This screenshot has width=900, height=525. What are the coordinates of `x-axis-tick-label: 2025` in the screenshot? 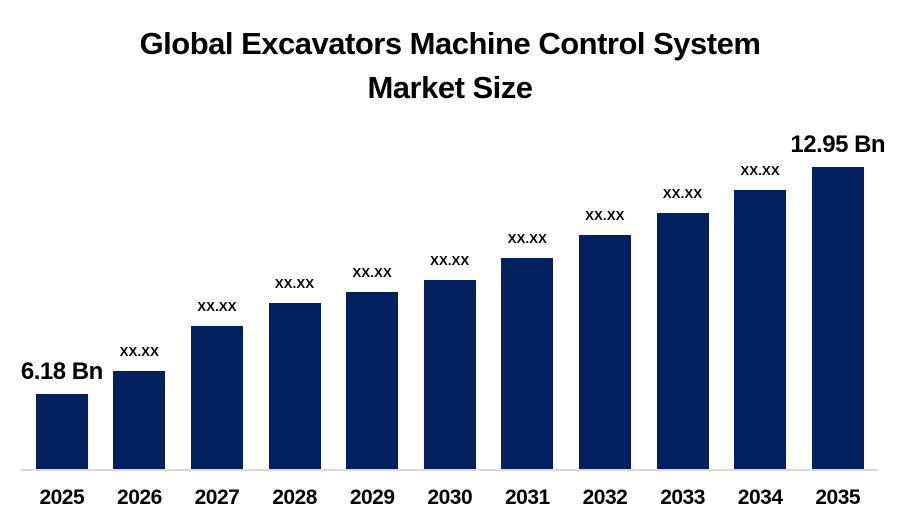 It's located at (62, 497).